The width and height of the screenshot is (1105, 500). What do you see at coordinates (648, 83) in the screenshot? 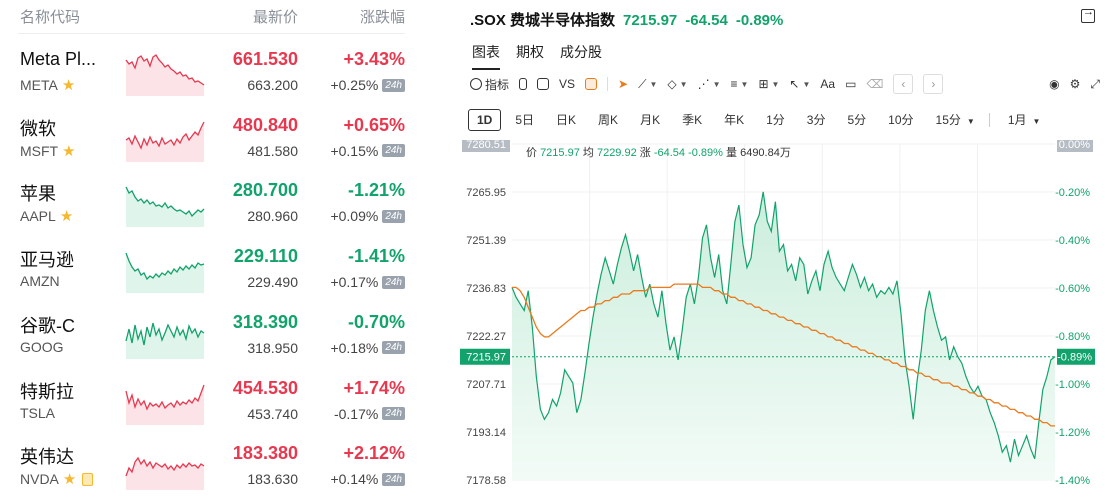
I see `line-tool-button: ⟋ ▼` at bounding box center [648, 83].